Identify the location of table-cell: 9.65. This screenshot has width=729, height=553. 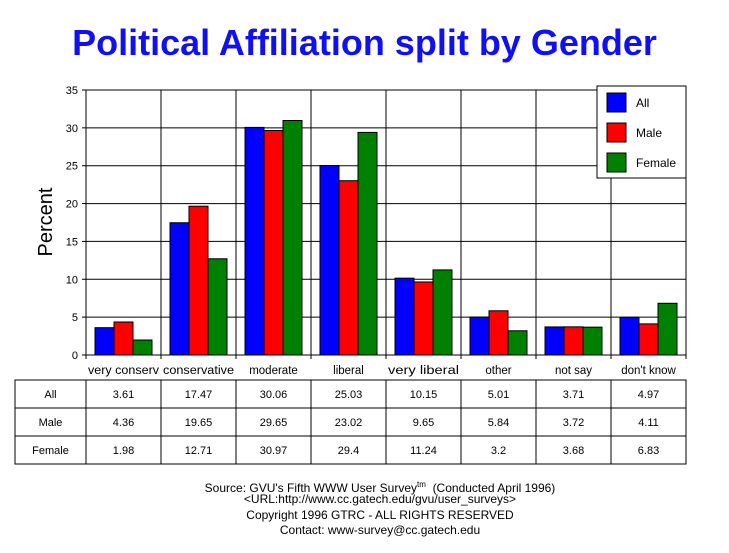
(423, 423).